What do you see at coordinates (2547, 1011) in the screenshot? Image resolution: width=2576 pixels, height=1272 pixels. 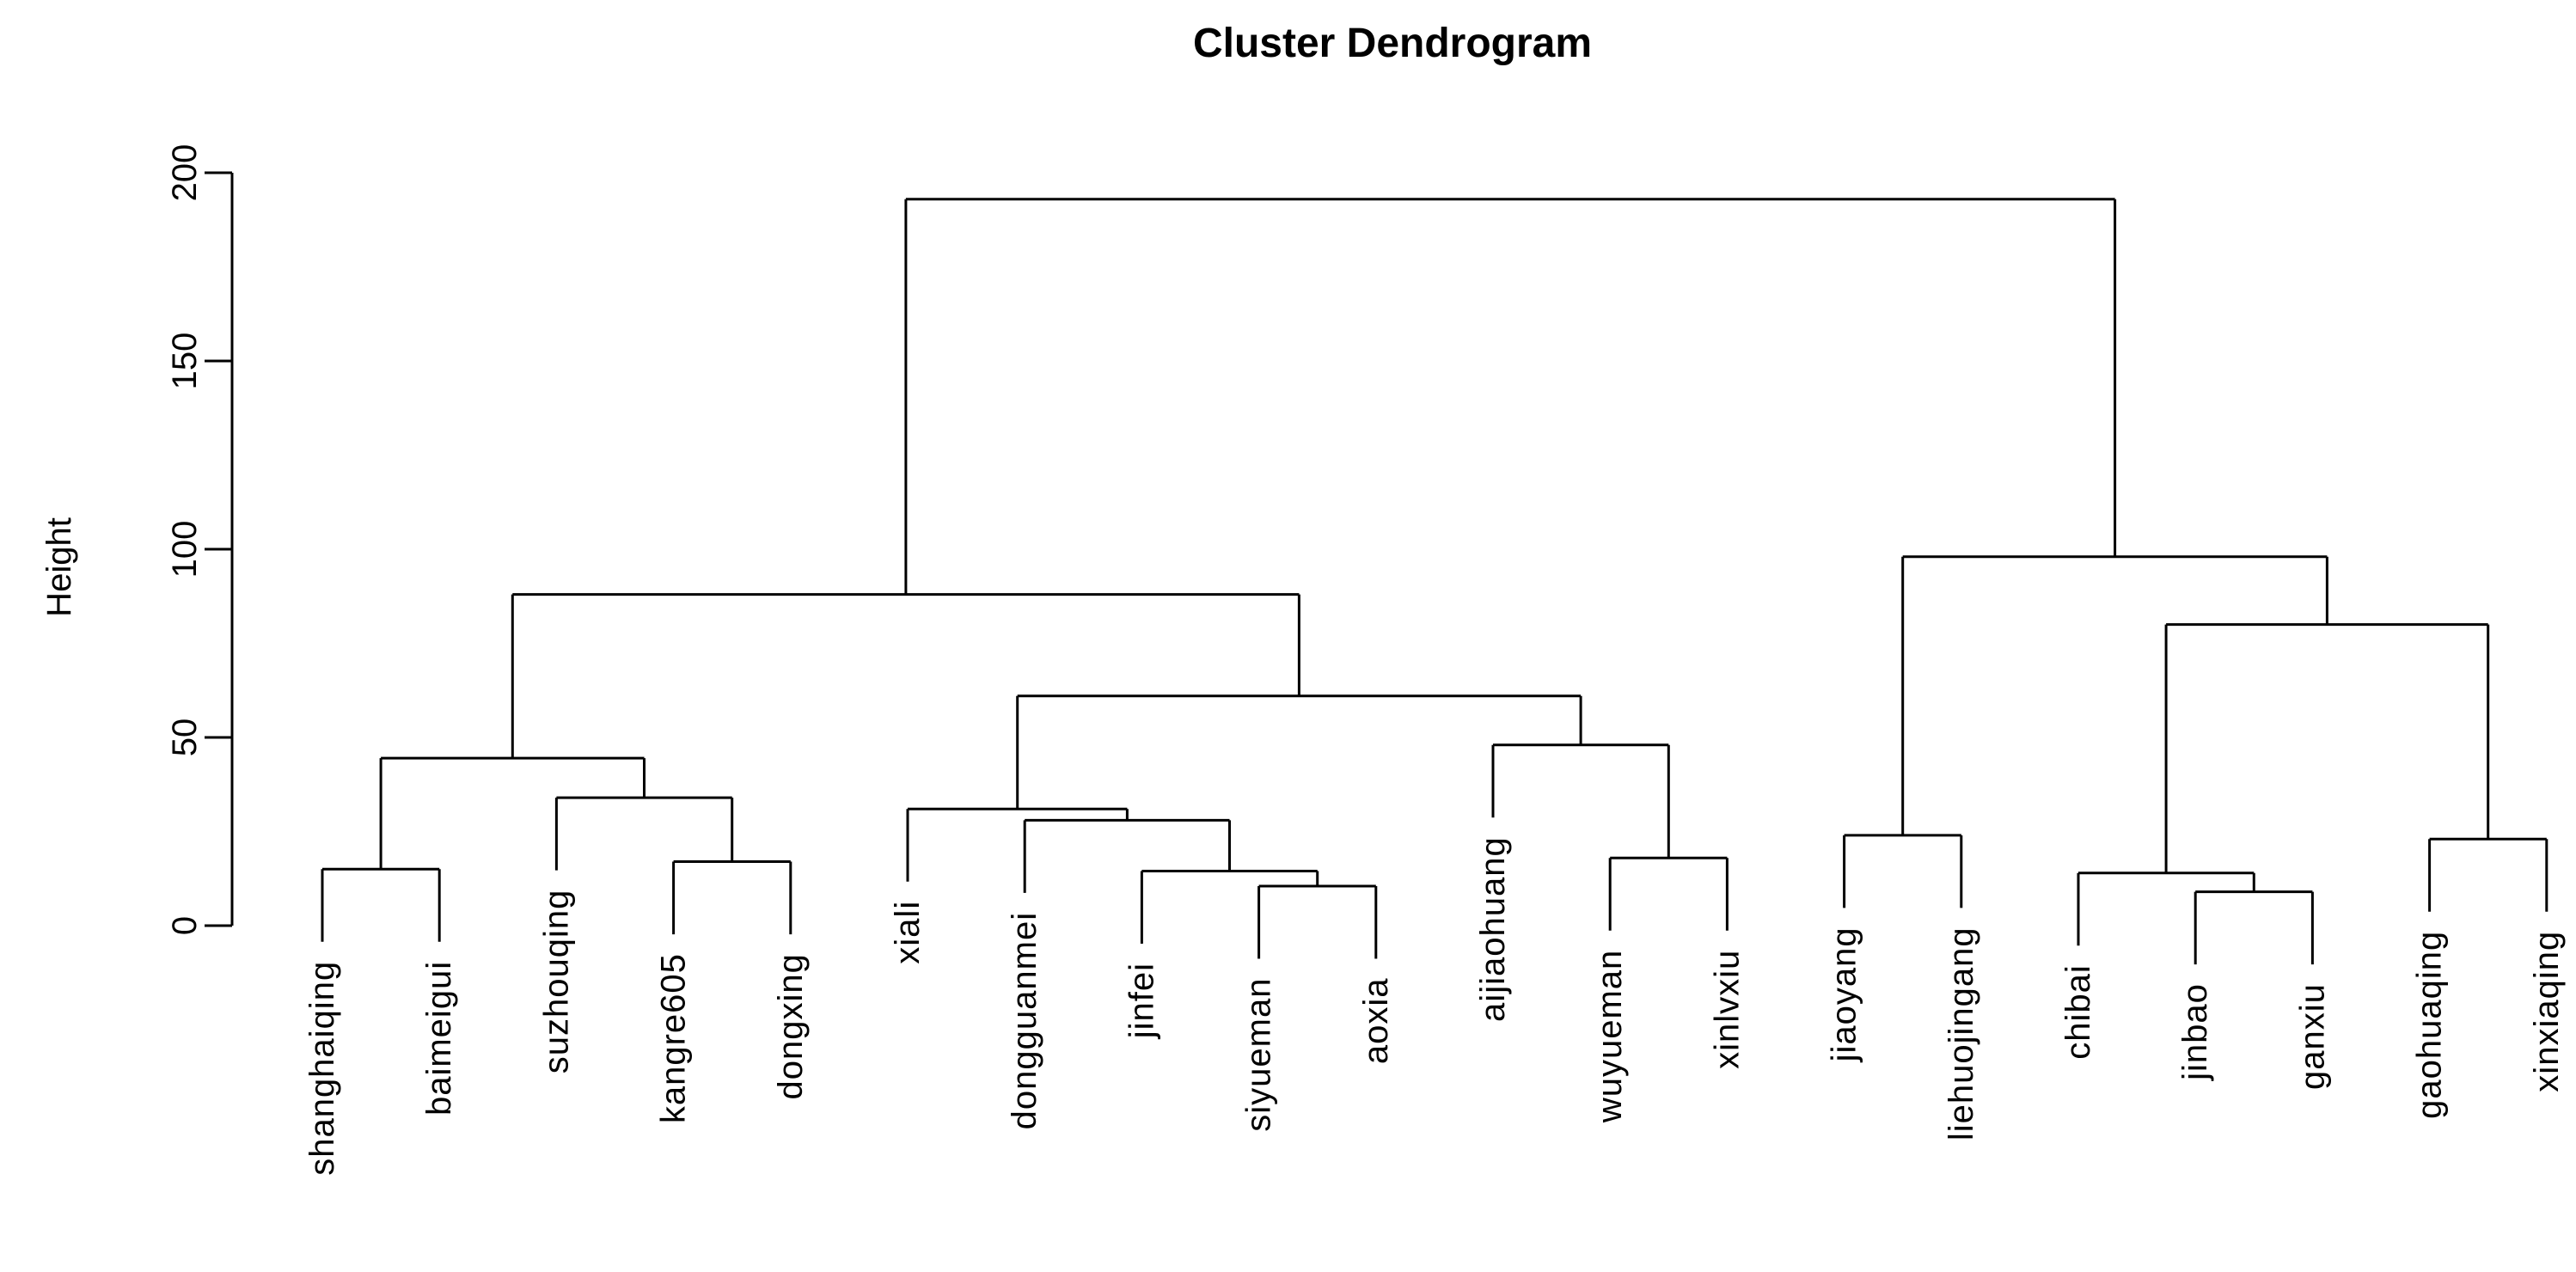 I see `leaf-label-xinxiaqing: xinxiaqing` at bounding box center [2547, 1011].